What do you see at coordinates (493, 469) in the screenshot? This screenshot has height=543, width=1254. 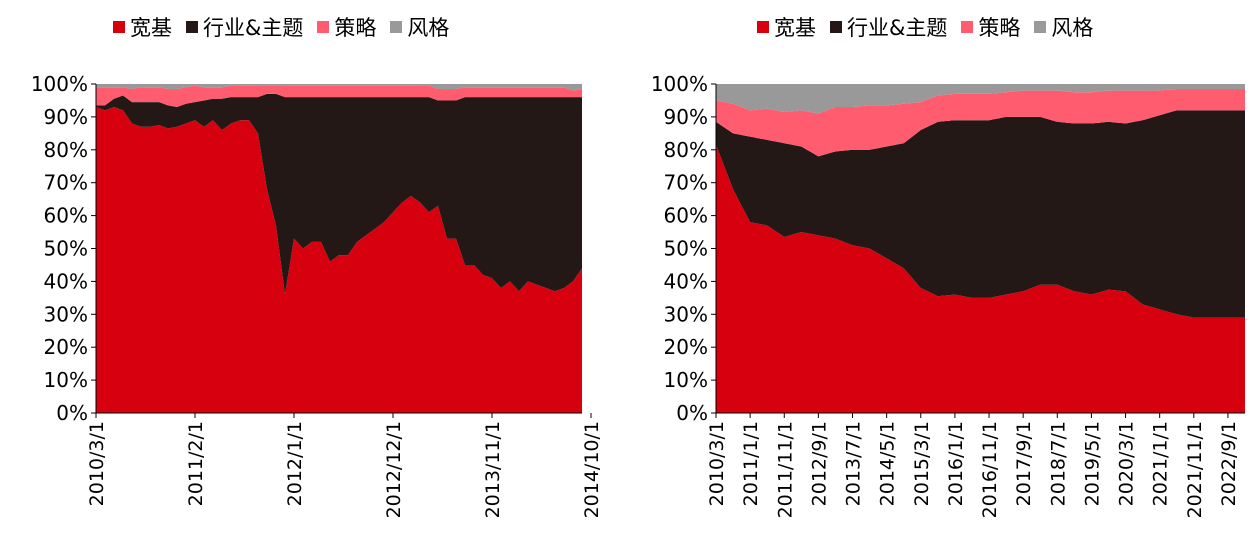 I see `x-tick-label: 2013/11/1` at bounding box center [493, 469].